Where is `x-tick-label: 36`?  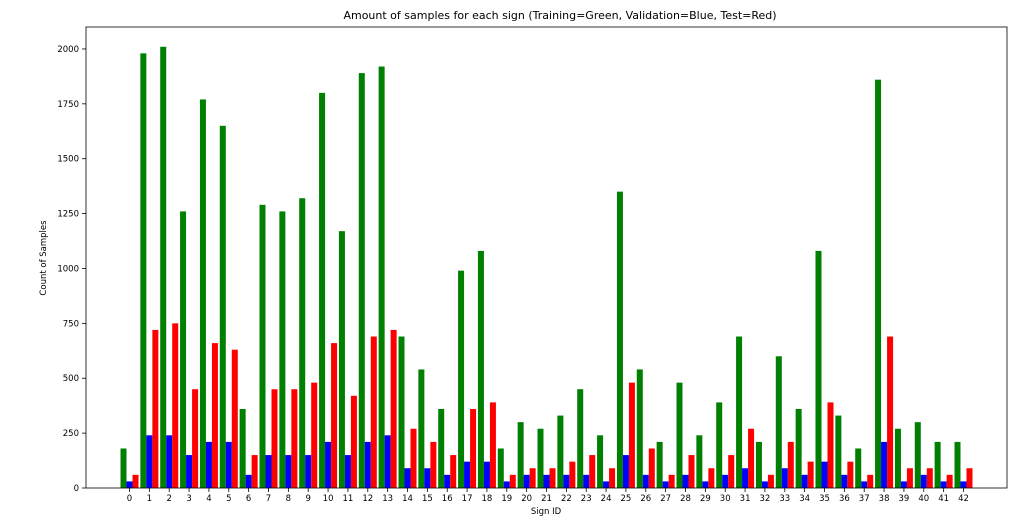 x-tick-label: 36 is located at coordinates (844, 499).